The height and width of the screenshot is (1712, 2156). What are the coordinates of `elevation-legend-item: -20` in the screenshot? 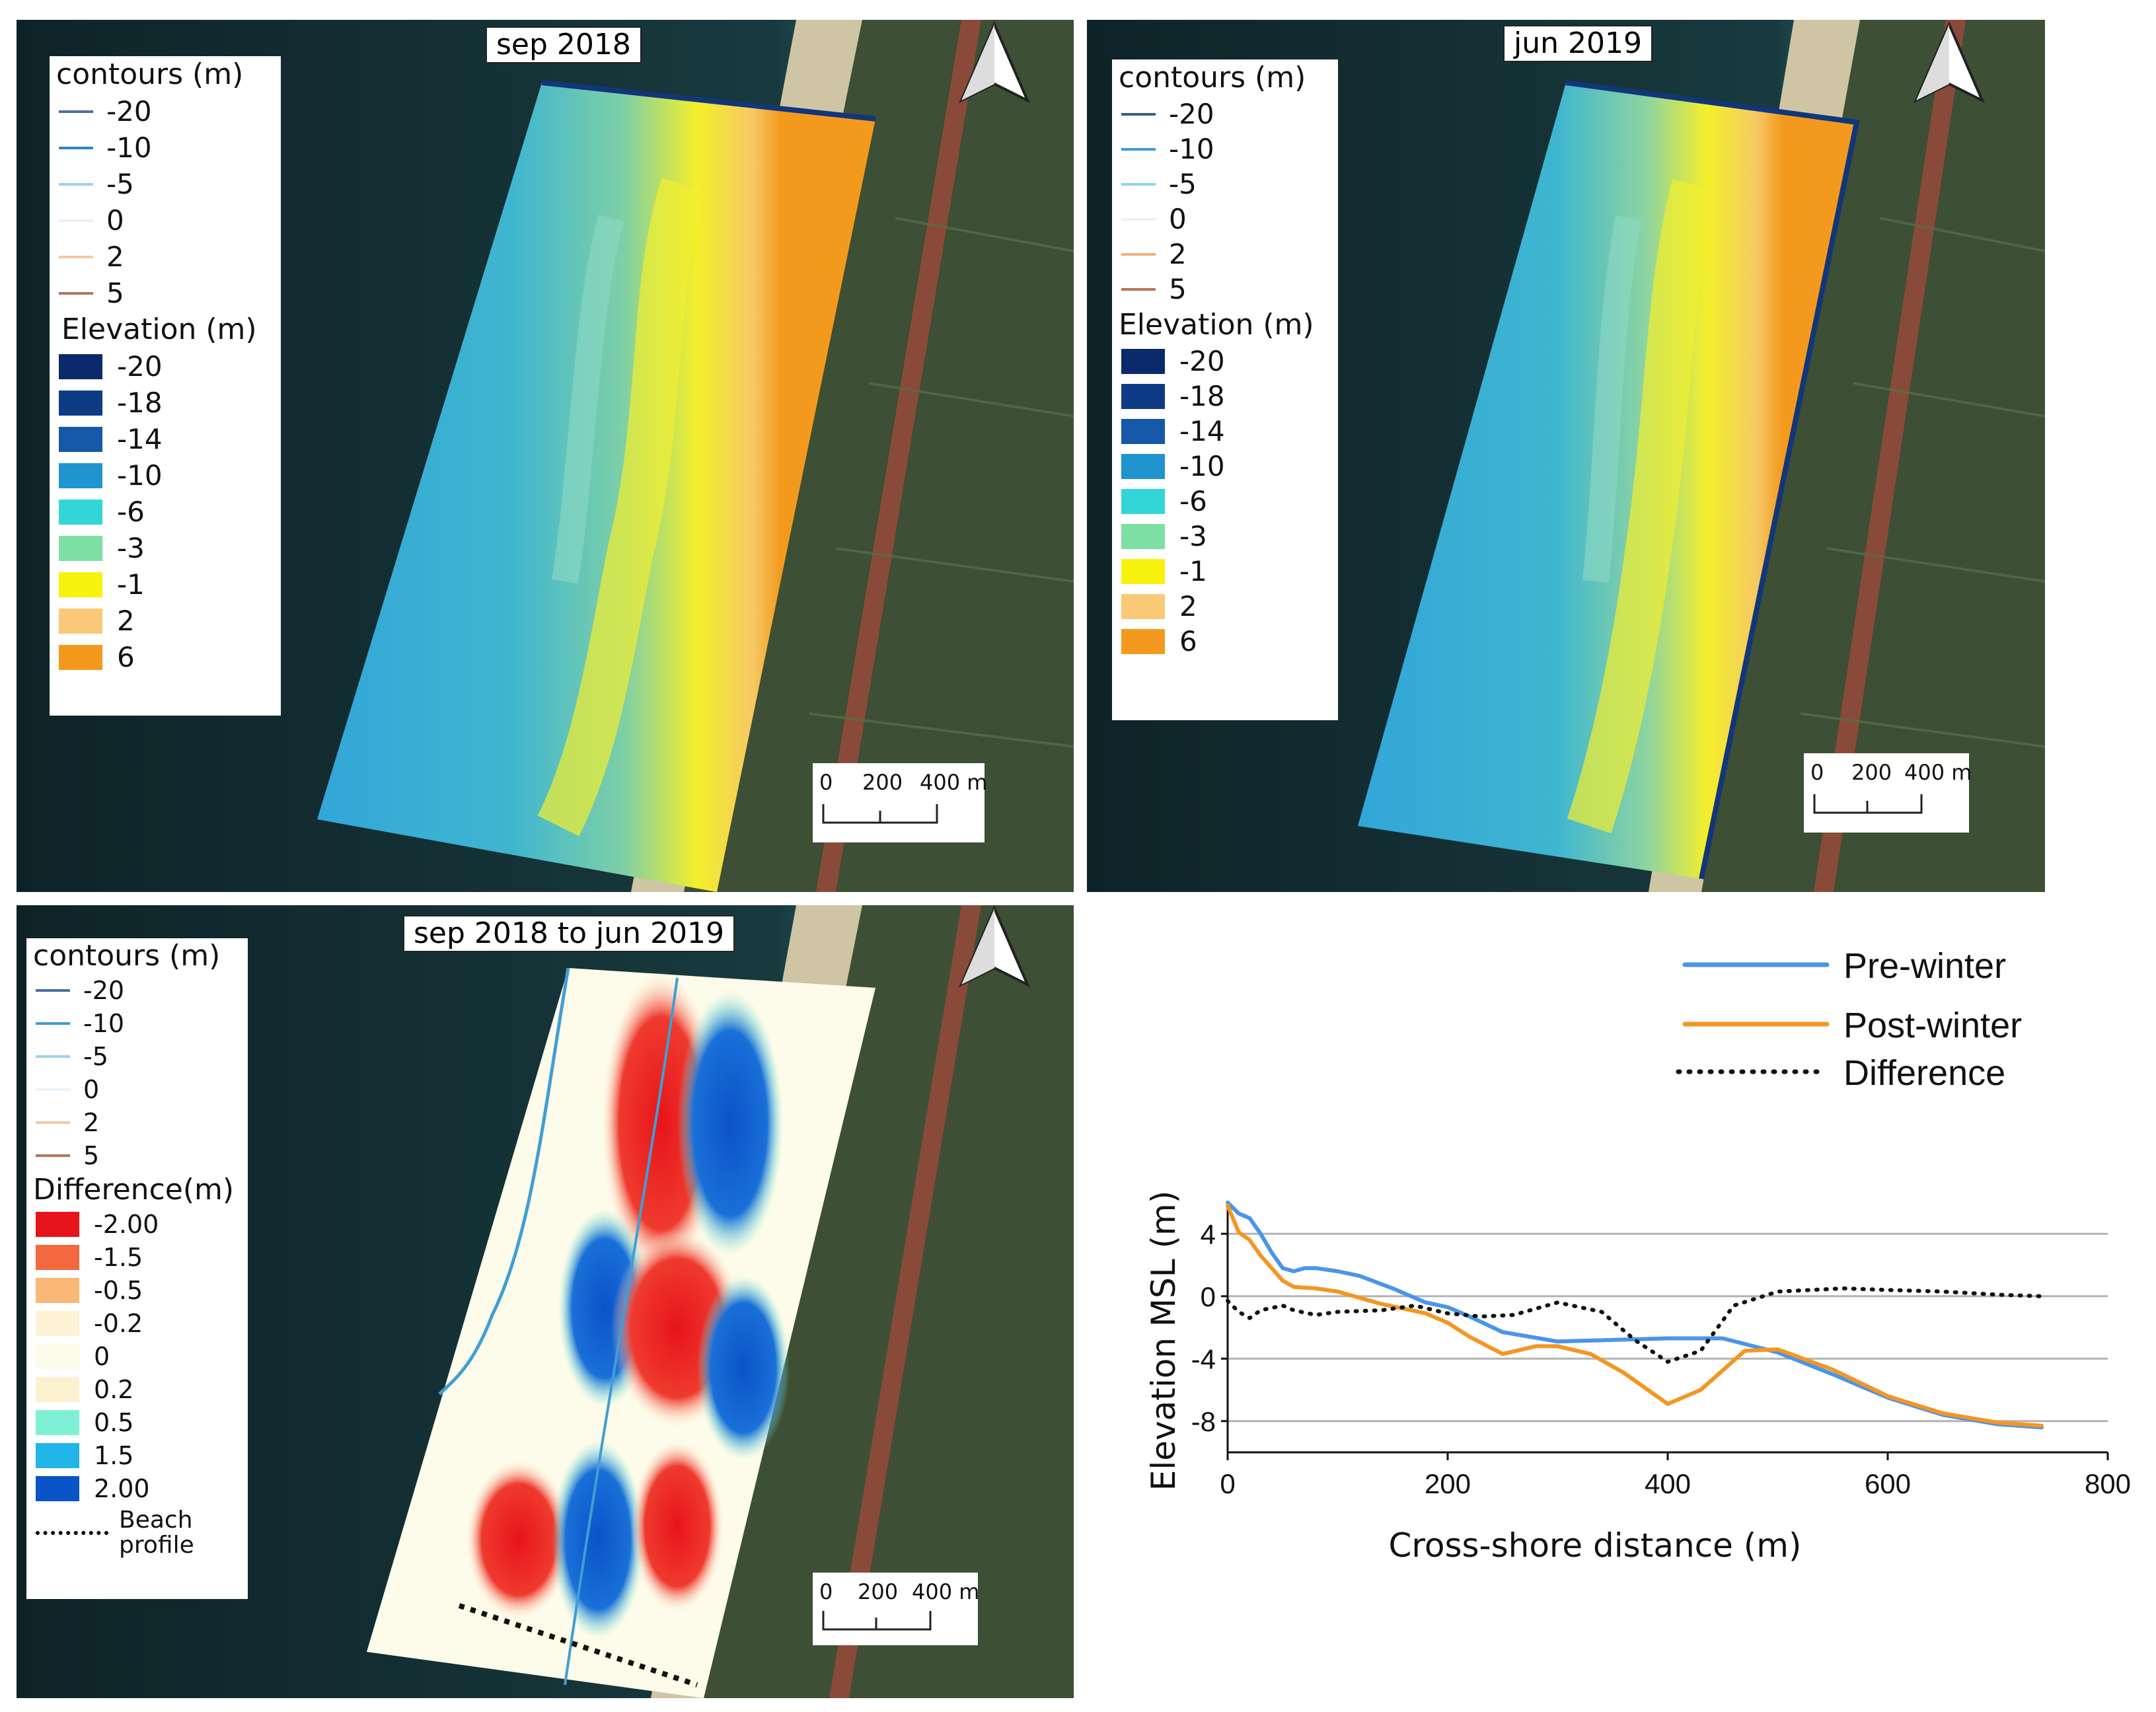 It's located at (165, 366).